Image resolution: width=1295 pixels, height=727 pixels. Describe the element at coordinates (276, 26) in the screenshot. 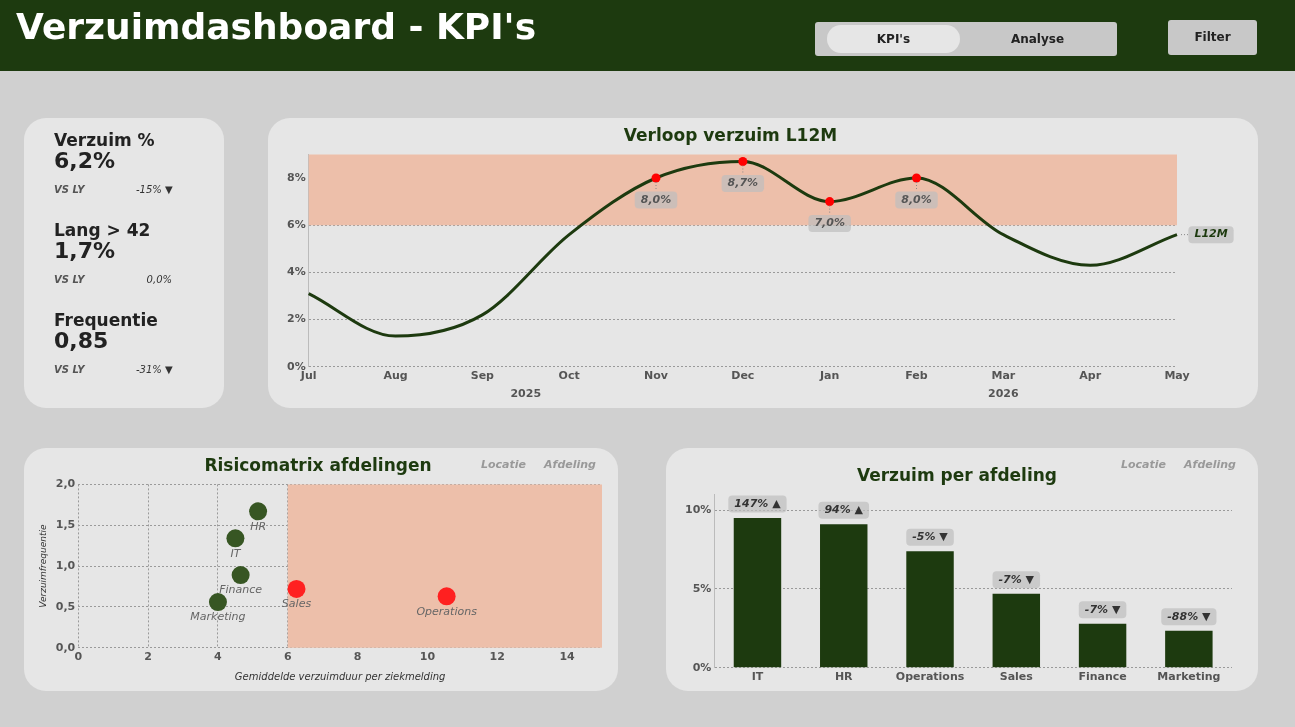

I see `text: Verzuimdashboard - KPI's` at that location.